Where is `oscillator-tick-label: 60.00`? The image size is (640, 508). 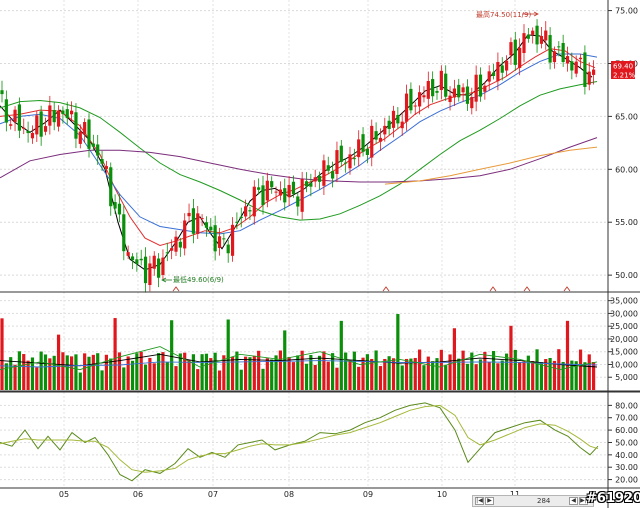
oscillator-tick-label: 60.00 is located at coordinates (626, 430).